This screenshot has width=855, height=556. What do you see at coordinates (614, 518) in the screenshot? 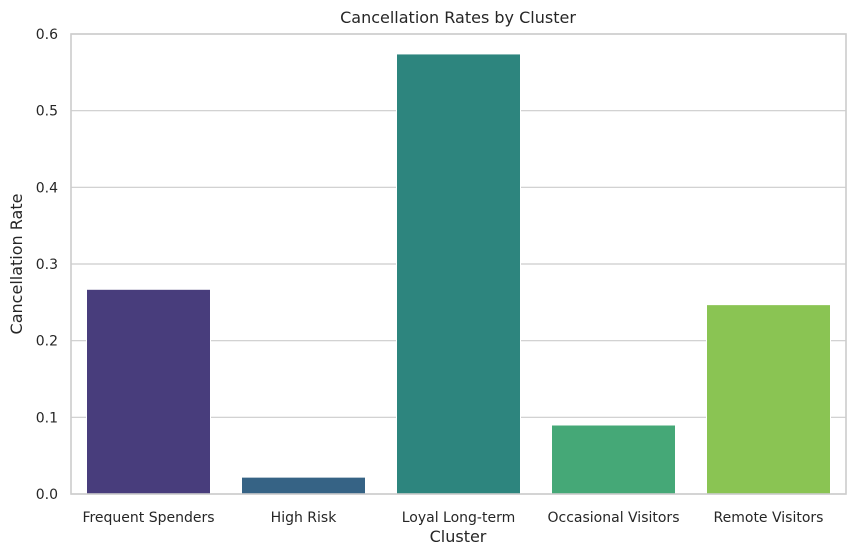
I see `x-tick-label: Occasional Visitors` at bounding box center [614, 518].